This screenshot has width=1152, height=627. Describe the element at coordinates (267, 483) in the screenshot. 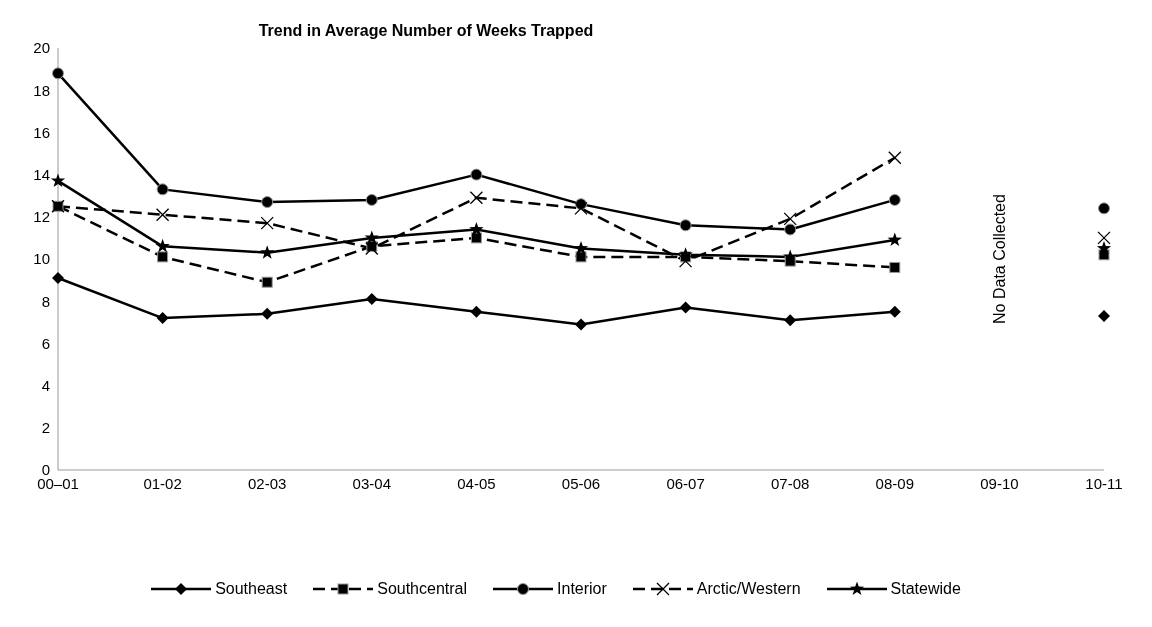

I see `x-tick-label: 02-03` at that location.